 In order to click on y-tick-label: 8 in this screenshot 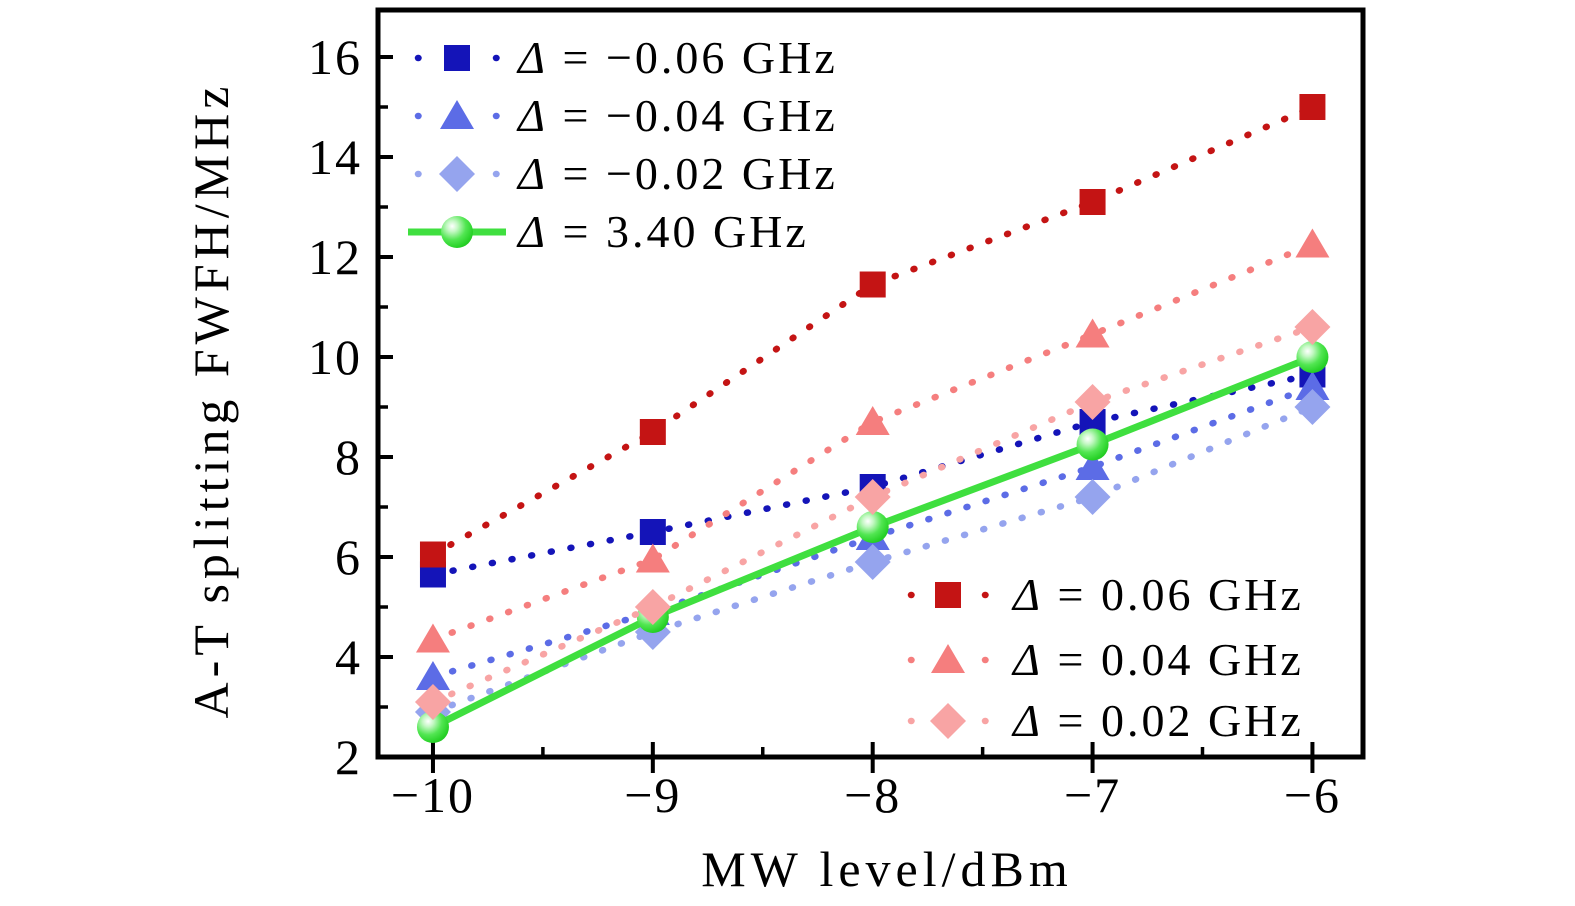, I will do `click(348, 457)`.